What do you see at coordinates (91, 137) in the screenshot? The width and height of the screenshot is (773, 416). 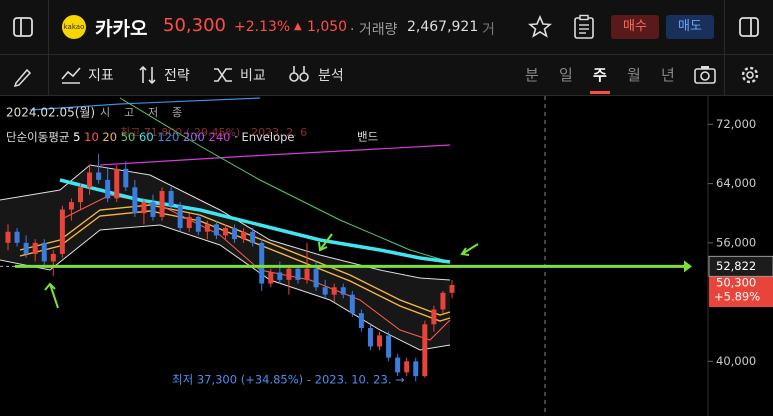 I see `ma-period: 10` at bounding box center [91, 137].